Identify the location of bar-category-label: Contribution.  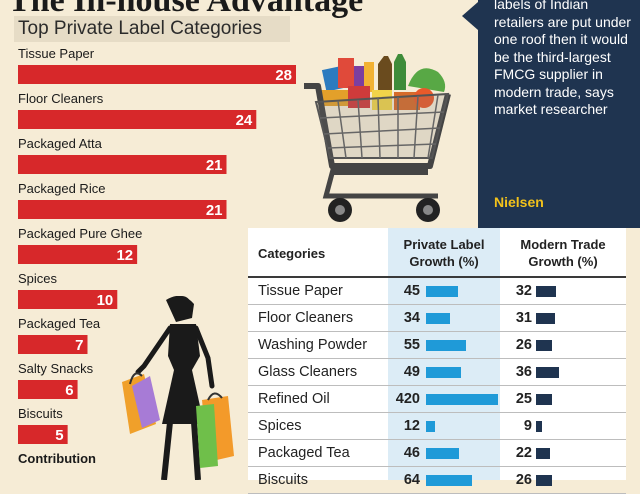
(57, 458).